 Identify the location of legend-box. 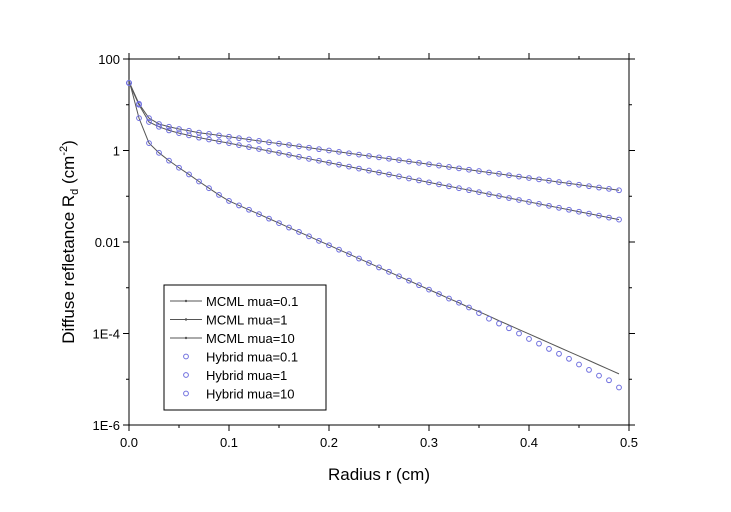
(245, 347).